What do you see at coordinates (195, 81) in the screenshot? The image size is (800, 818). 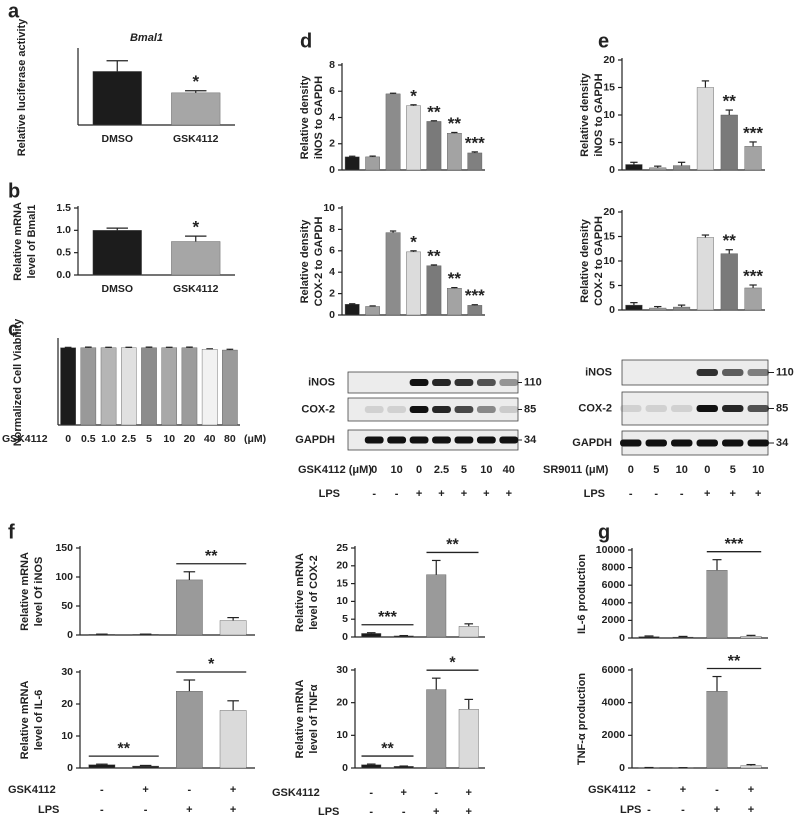 I see `significance: *` at bounding box center [195, 81].